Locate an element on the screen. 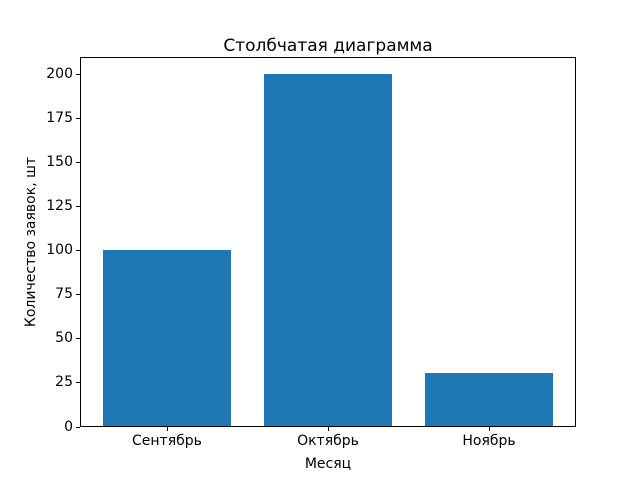  x-tick-label: Октябрь is located at coordinates (328, 441).